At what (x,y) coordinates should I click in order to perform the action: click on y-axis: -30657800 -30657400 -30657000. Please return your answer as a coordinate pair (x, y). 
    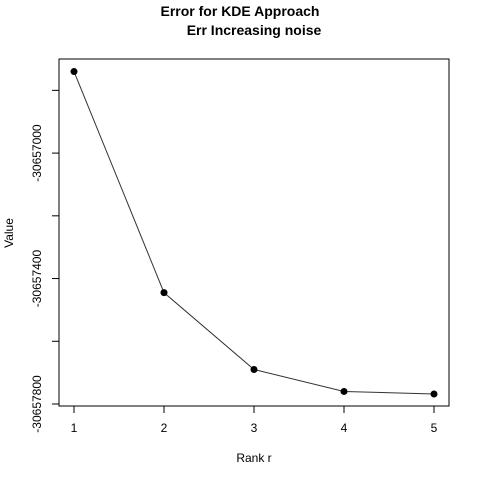
    Looking at the image, I should click on (45, 261).